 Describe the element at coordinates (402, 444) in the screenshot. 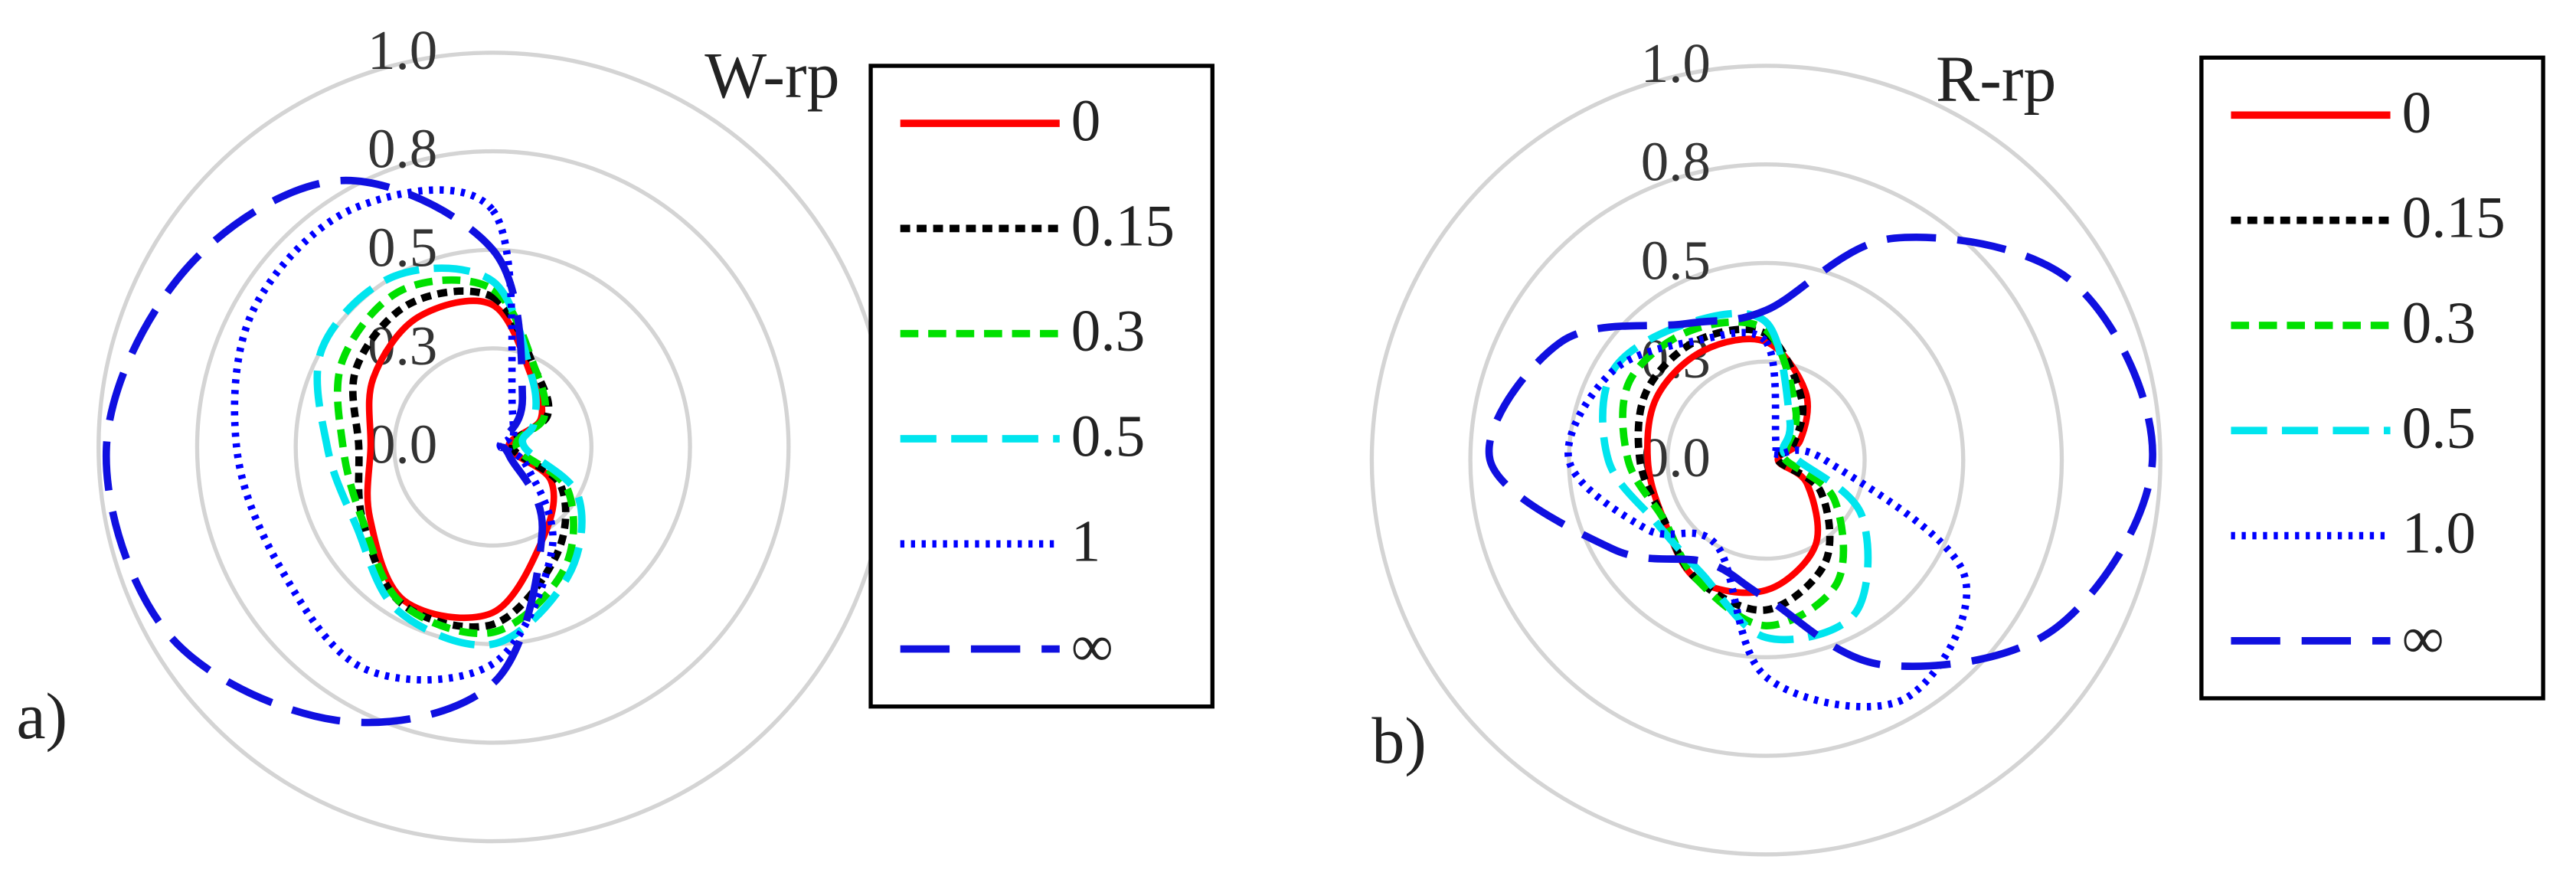

I see `r-tick-label: 0.0` at that location.